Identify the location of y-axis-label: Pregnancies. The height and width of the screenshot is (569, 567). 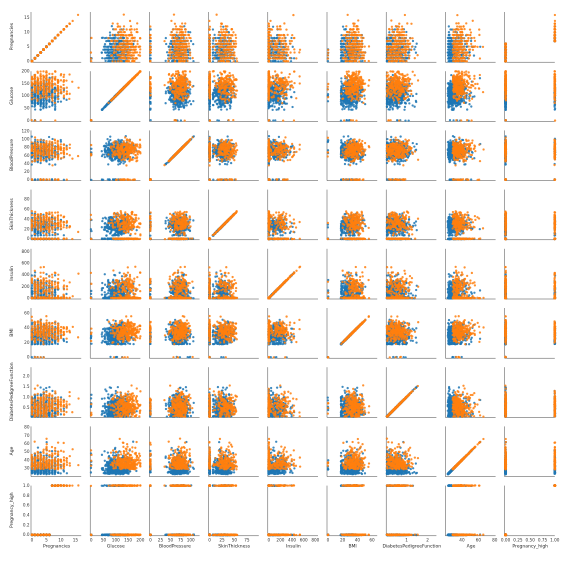
(12, 36).